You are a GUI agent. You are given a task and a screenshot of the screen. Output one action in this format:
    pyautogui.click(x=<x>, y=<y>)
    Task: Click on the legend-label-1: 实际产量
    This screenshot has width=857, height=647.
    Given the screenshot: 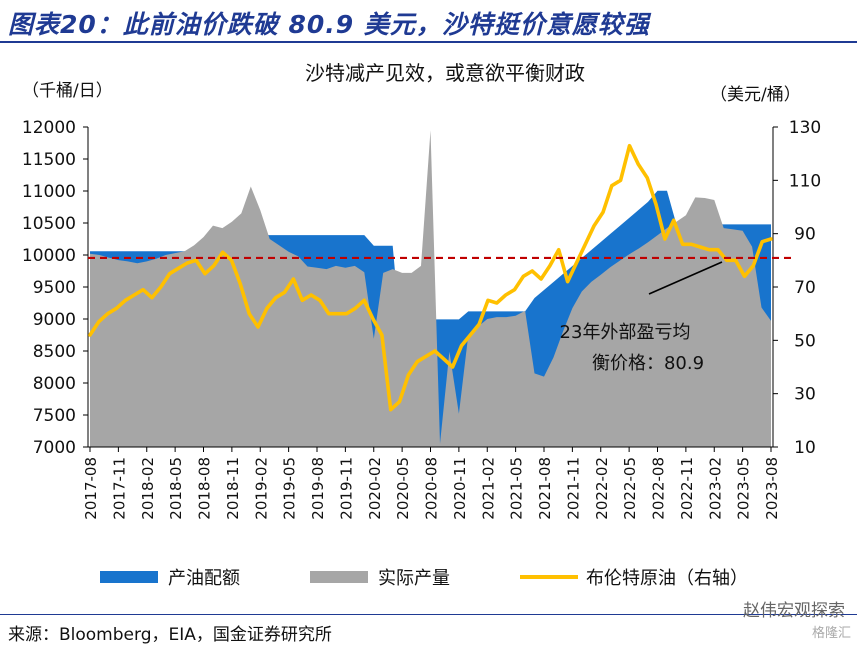 What is the action you would take?
    pyautogui.click(x=414, y=578)
    